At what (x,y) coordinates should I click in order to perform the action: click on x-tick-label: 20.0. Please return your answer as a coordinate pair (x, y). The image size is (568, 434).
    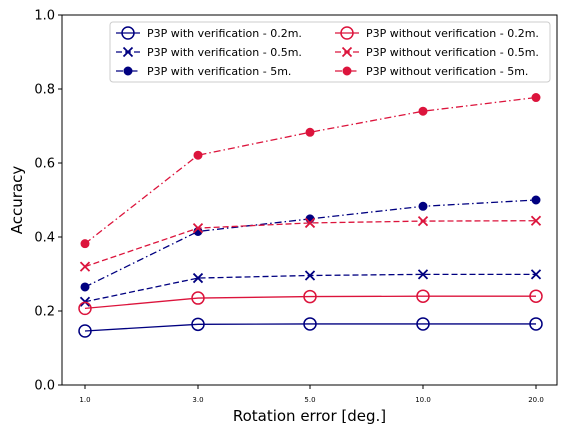
    Looking at the image, I should click on (536, 400).